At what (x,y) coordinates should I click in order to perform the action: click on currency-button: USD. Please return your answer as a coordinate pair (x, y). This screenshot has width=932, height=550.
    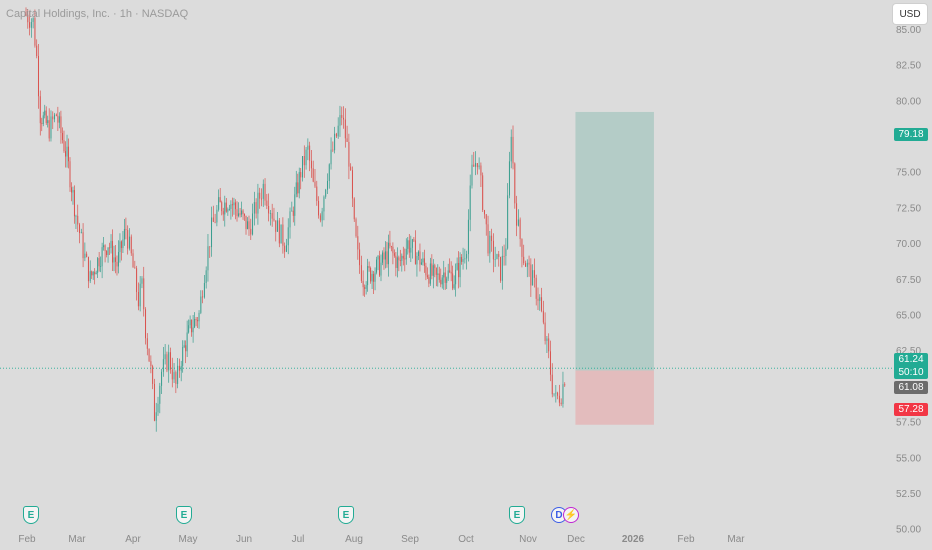
    Looking at the image, I should click on (910, 14).